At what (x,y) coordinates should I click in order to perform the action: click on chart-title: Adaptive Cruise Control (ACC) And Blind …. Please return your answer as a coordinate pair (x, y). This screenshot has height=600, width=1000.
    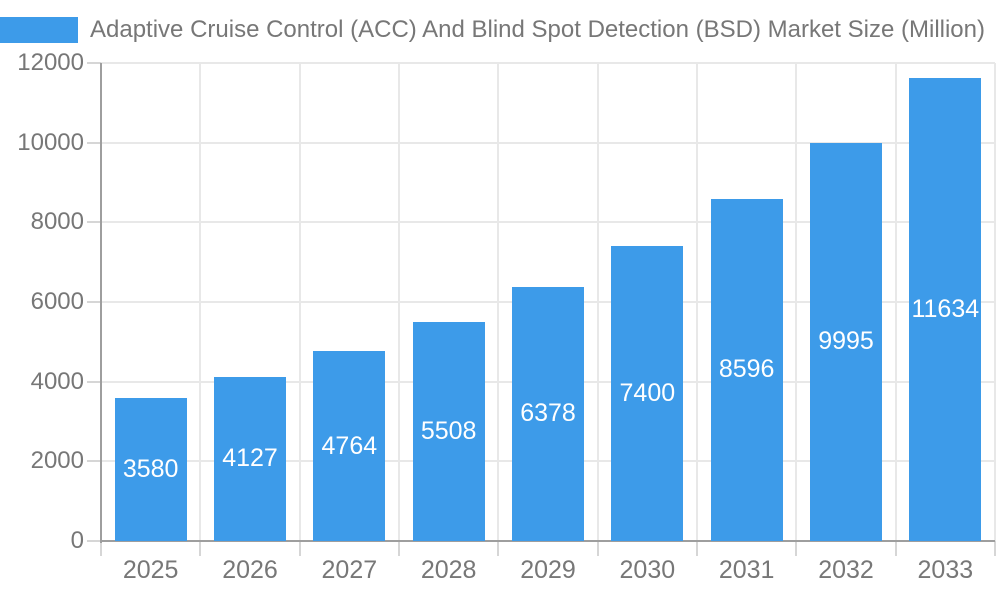
    Looking at the image, I should click on (537, 29).